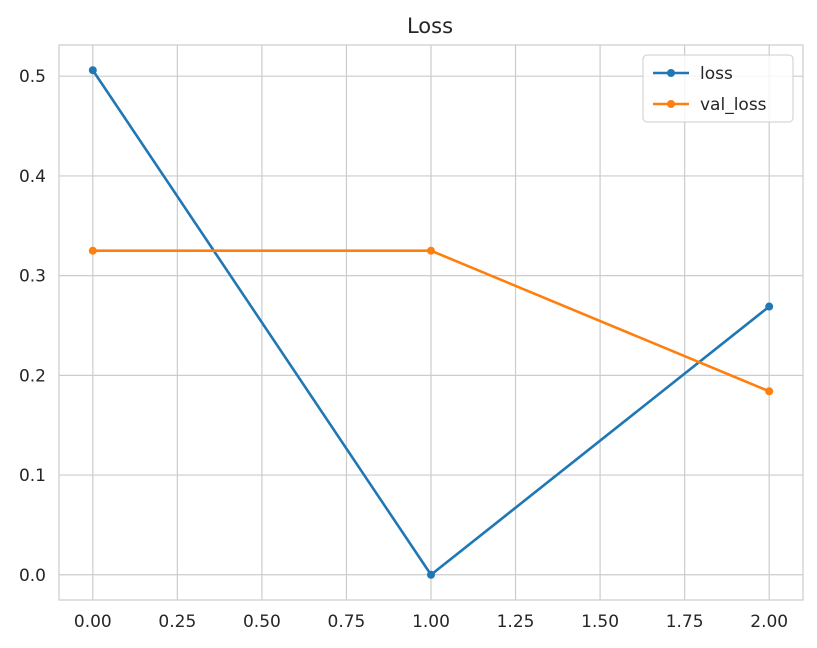 The image size is (817, 648). Describe the element at coordinates (32, 376) in the screenshot. I see `y-tick-label: 0.2` at that location.